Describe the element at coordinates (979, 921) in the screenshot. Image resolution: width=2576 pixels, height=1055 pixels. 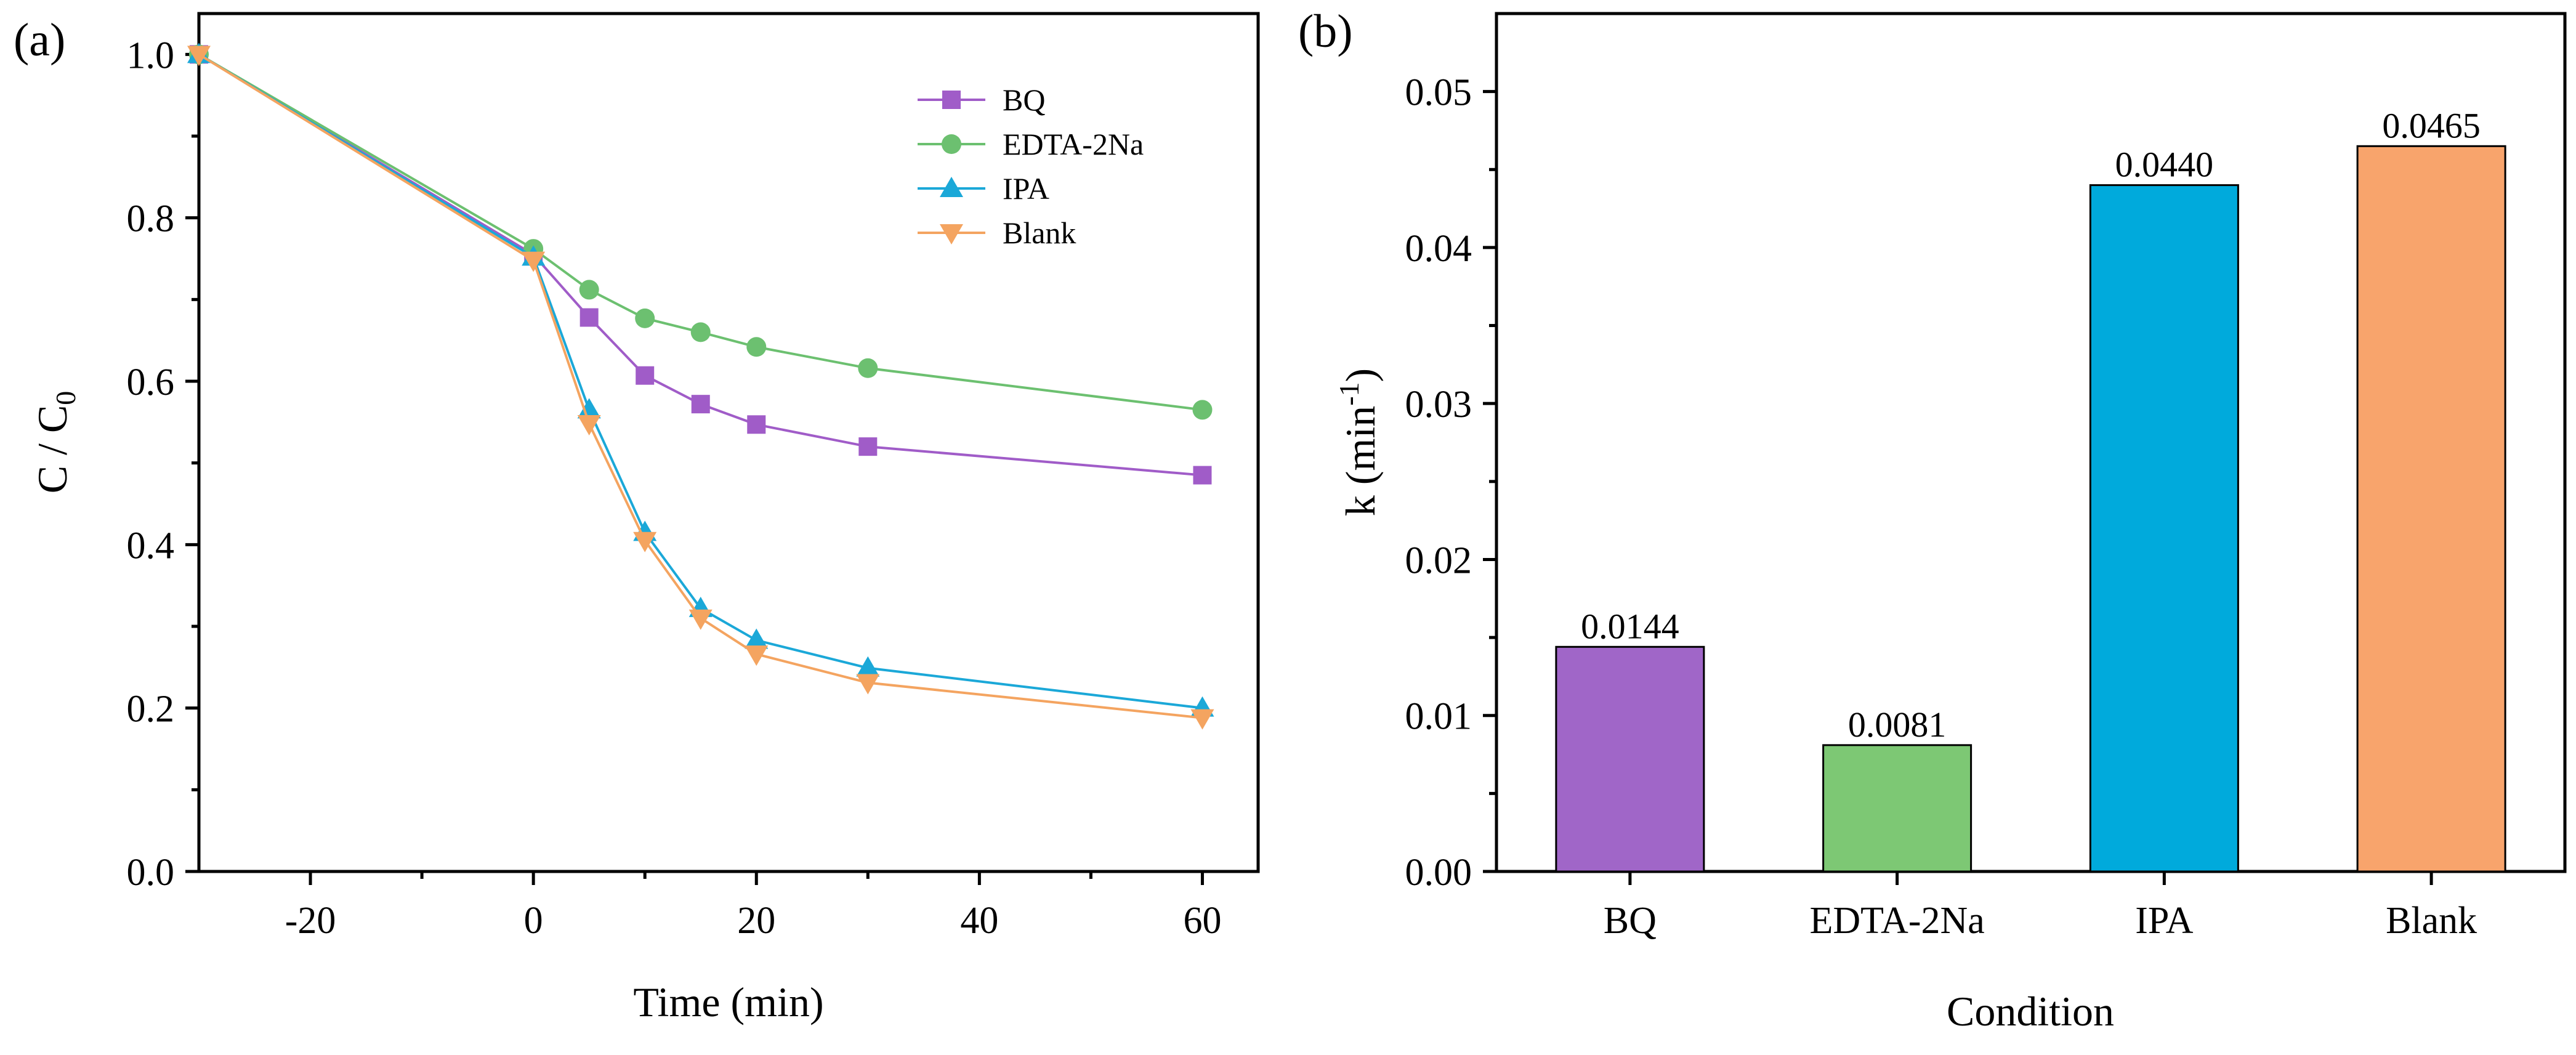
I see `panel-a-x-tick-label: 40` at that location.